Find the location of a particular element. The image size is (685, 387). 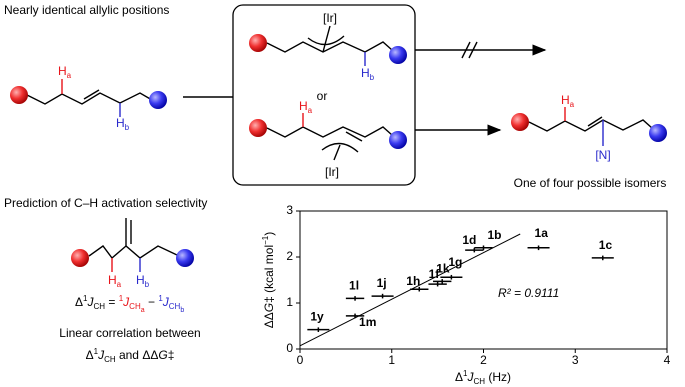

text-part: ) is located at coordinates (269, 234).